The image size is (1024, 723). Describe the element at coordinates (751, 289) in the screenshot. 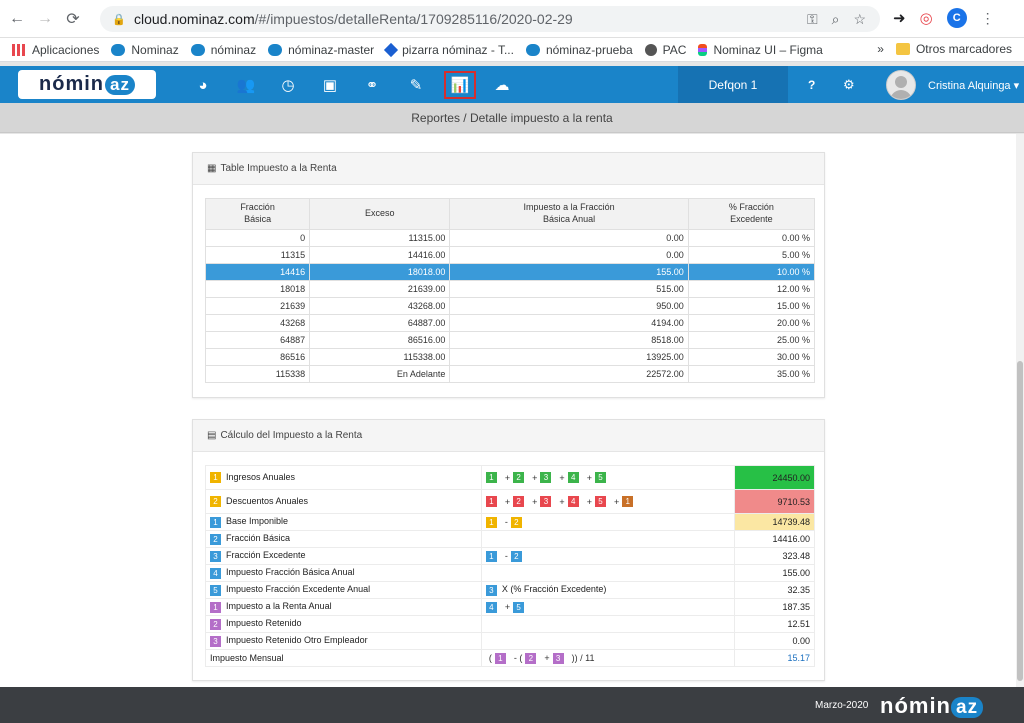

I see `table-cell: 12.00 %` at that location.